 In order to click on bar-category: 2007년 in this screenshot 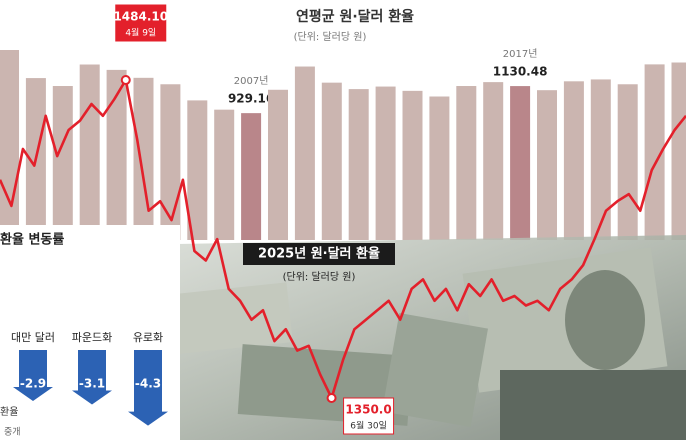, I will do `click(251, 81)`.